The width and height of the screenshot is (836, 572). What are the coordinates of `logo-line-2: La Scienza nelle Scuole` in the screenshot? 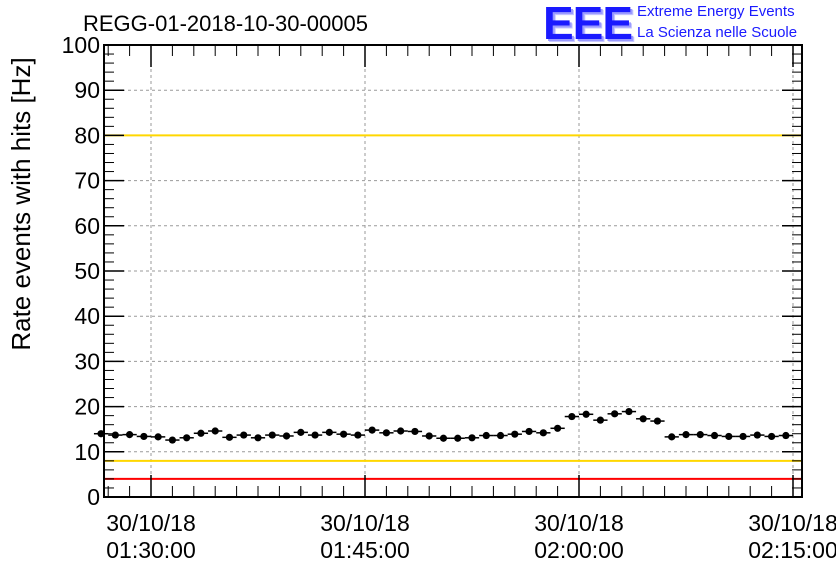 It's located at (717, 32).